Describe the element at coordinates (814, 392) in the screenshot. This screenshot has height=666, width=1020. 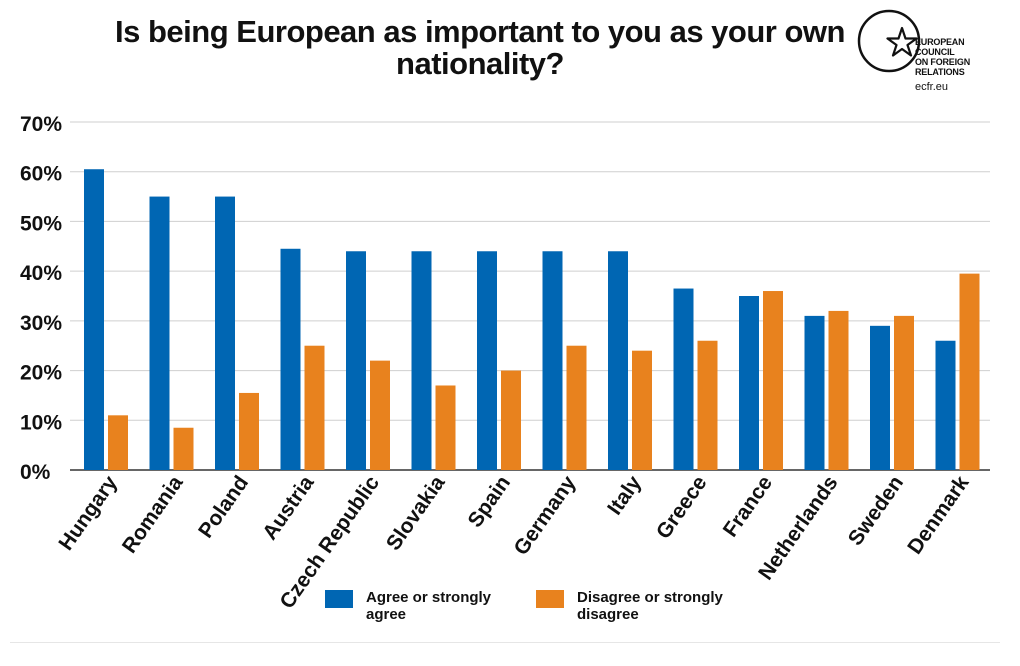
I see `bar-agree-netherlands` at that location.